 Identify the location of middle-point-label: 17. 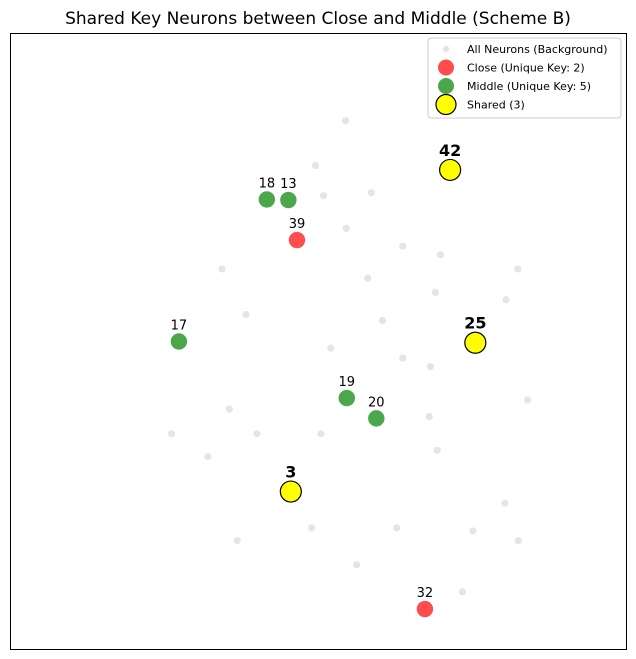
(179, 326).